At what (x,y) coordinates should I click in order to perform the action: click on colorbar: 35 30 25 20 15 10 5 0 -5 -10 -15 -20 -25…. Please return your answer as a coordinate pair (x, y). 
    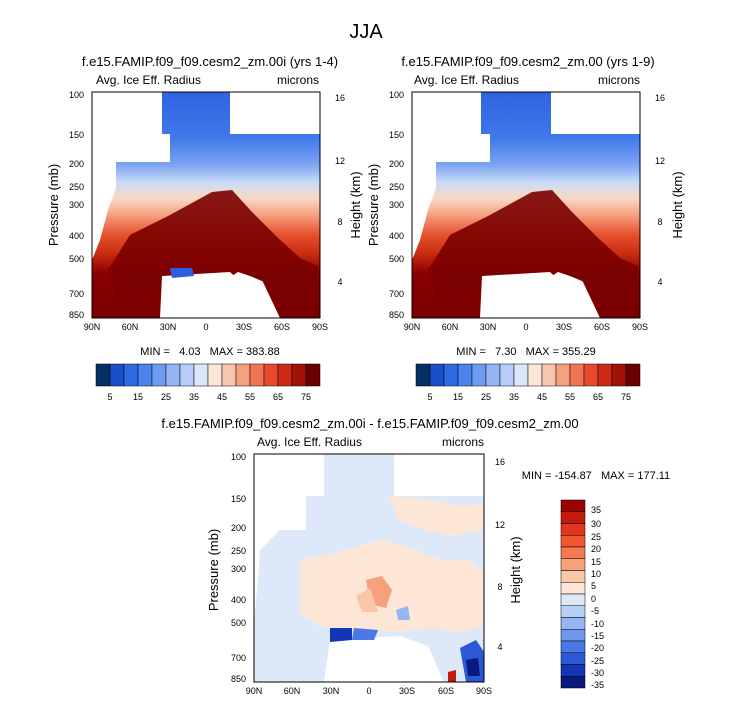
    Looking at the image, I should click on (582, 594).